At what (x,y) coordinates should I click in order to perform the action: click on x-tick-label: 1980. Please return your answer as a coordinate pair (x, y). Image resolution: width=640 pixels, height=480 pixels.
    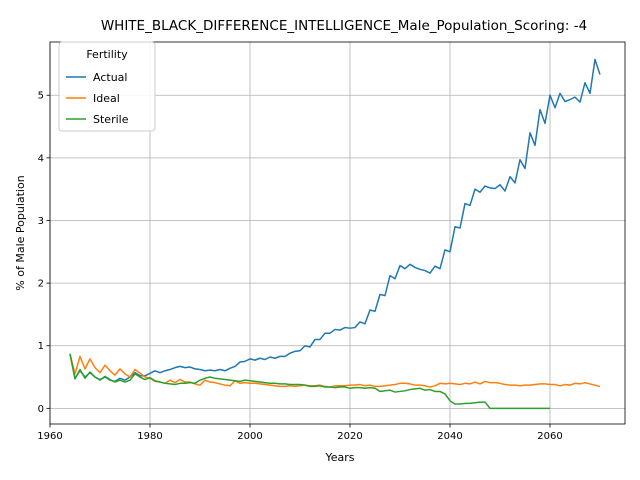
    Looking at the image, I should click on (149, 436).